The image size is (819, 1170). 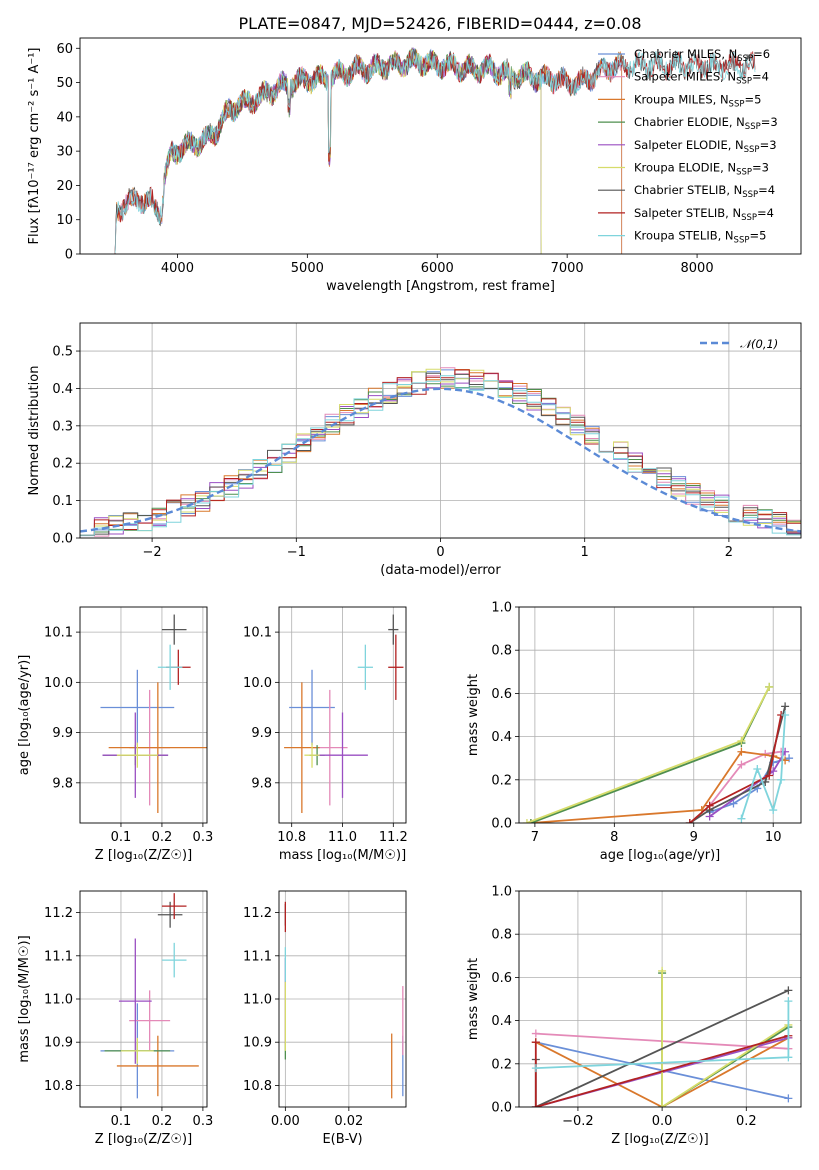 What do you see at coordinates (746, 1121) in the screenshot?
I see `x-tick-label: 0.2` at bounding box center [746, 1121].